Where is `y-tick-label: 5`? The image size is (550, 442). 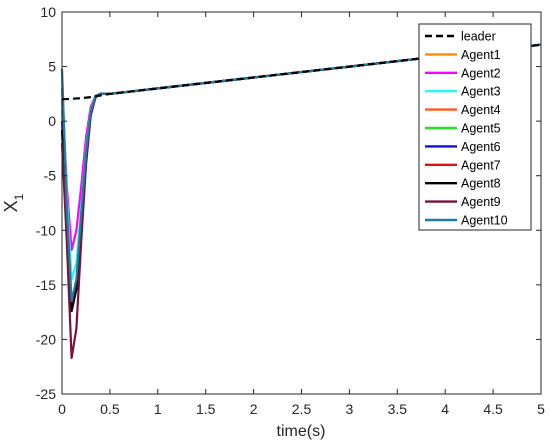 y-tick-label: 5 is located at coordinates (52, 67).